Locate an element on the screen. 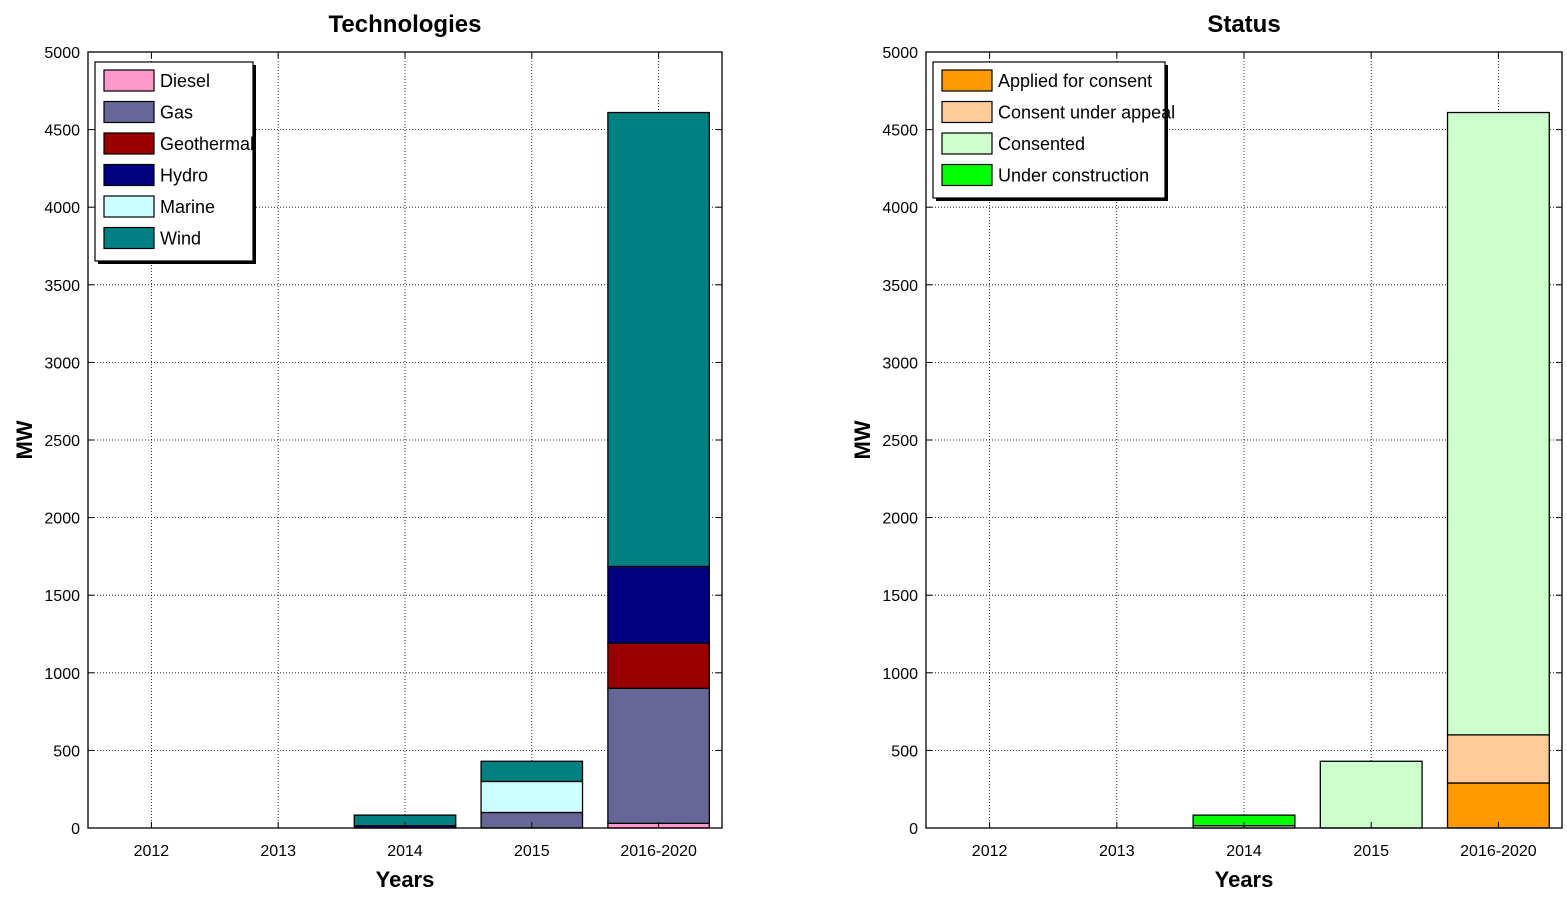 The image size is (1567, 897). legend-swatch-under-construction is located at coordinates (967, 175).